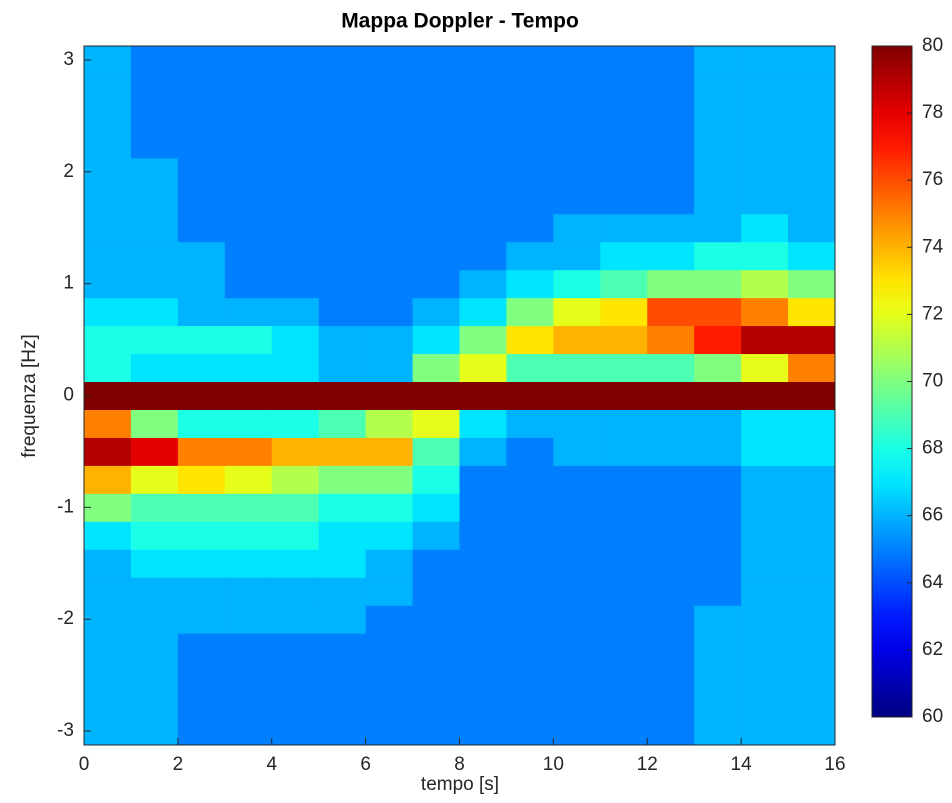  Describe the element at coordinates (459, 764) in the screenshot. I see `x-tick-label: 8` at that location.